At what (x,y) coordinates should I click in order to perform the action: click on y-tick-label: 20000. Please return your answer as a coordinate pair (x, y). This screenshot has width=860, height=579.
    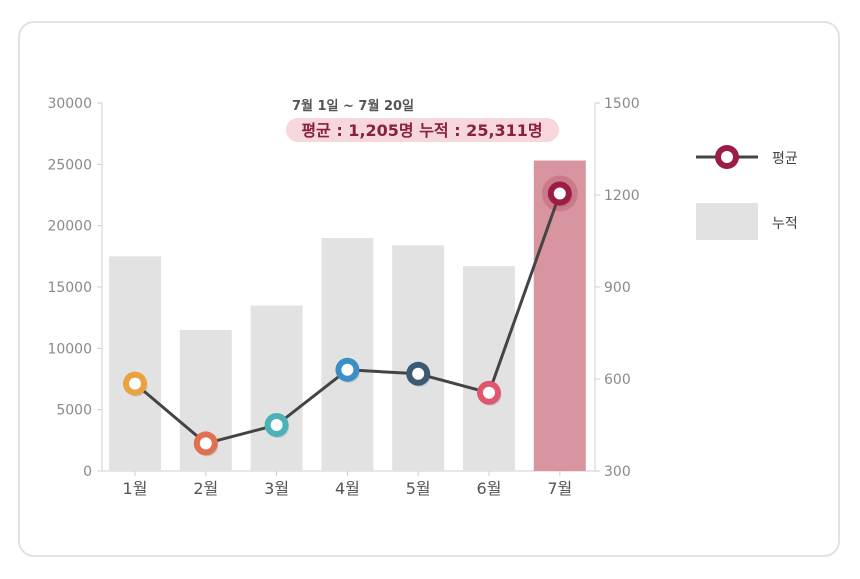
    Looking at the image, I should click on (69, 227).